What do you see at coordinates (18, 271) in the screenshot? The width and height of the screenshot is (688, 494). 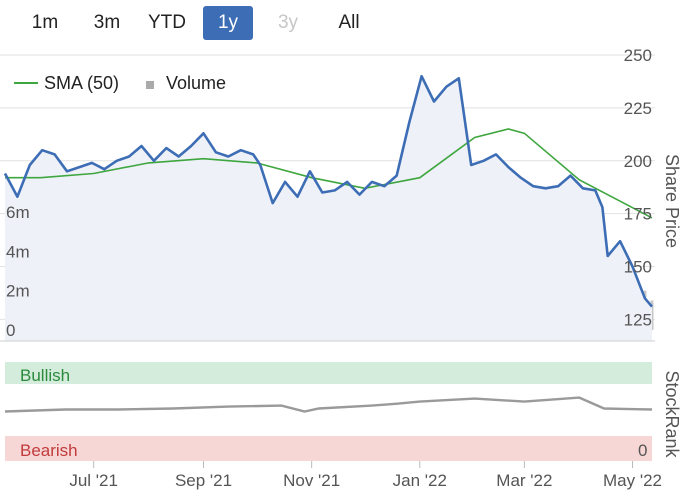 I see `volume-axis: 6m 4m 2m 0` at bounding box center [18, 271].